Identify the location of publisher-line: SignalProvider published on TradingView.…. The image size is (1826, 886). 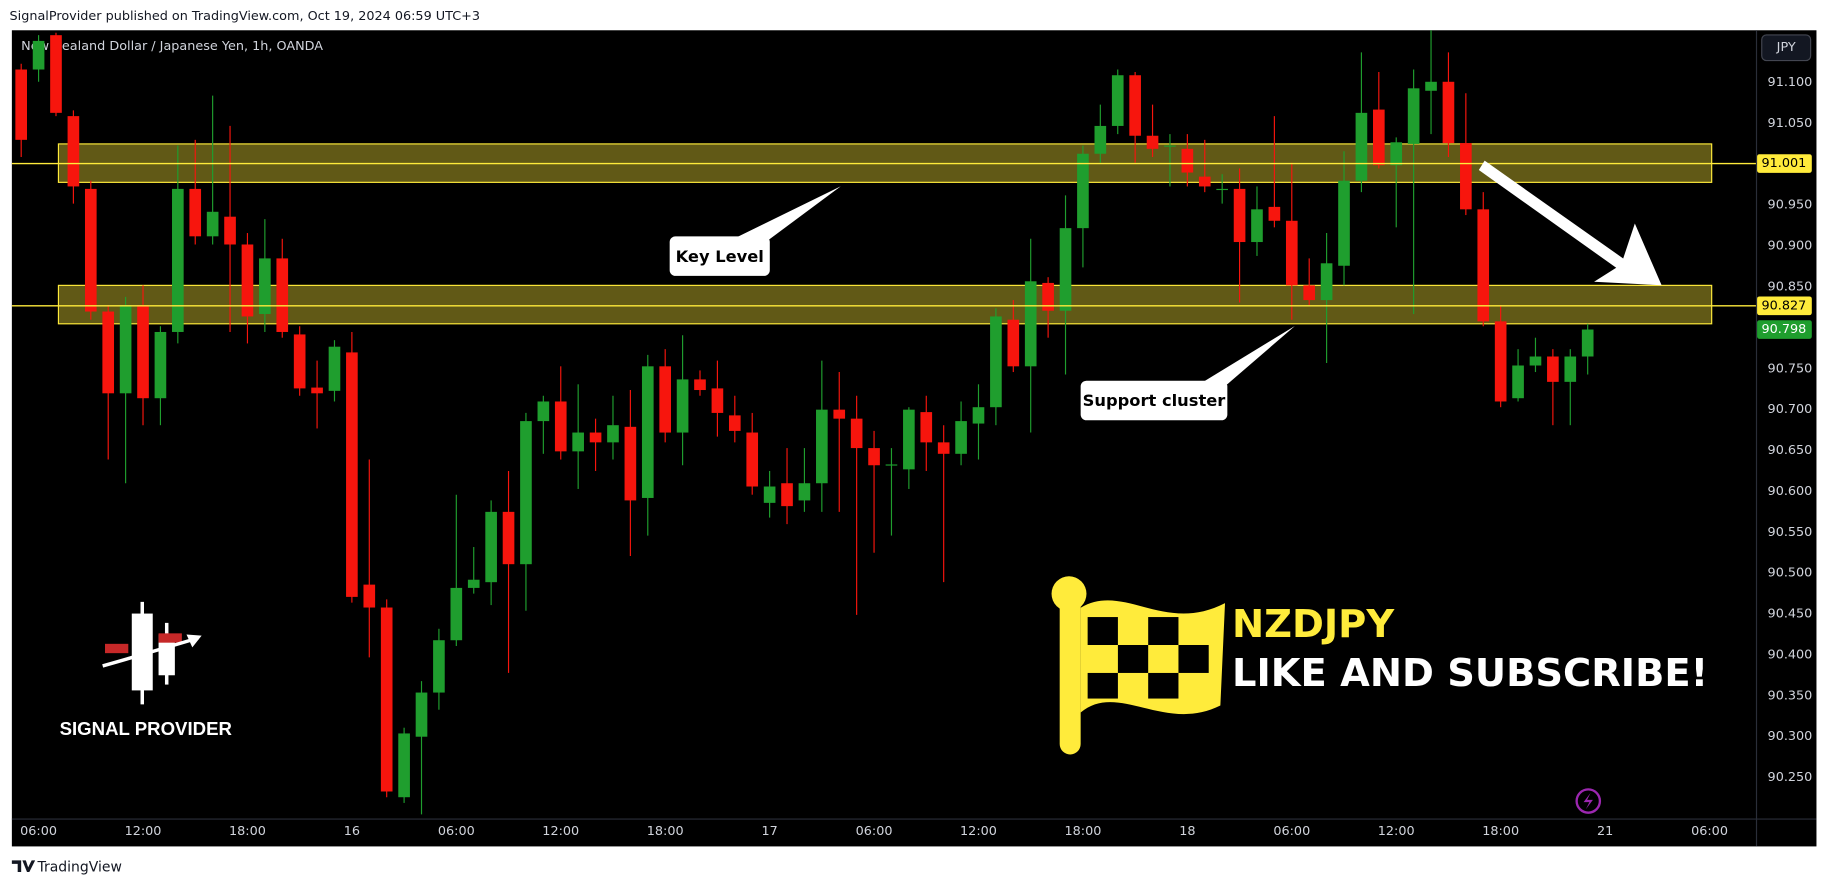
(245, 16).